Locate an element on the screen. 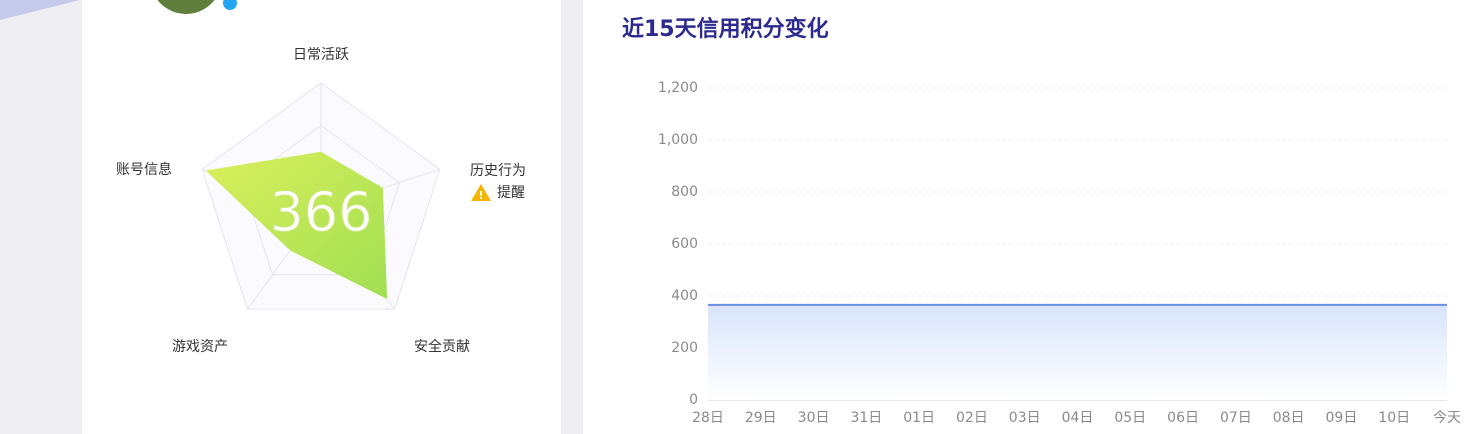  x-tick-label: 05日 is located at coordinates (1130, 418).